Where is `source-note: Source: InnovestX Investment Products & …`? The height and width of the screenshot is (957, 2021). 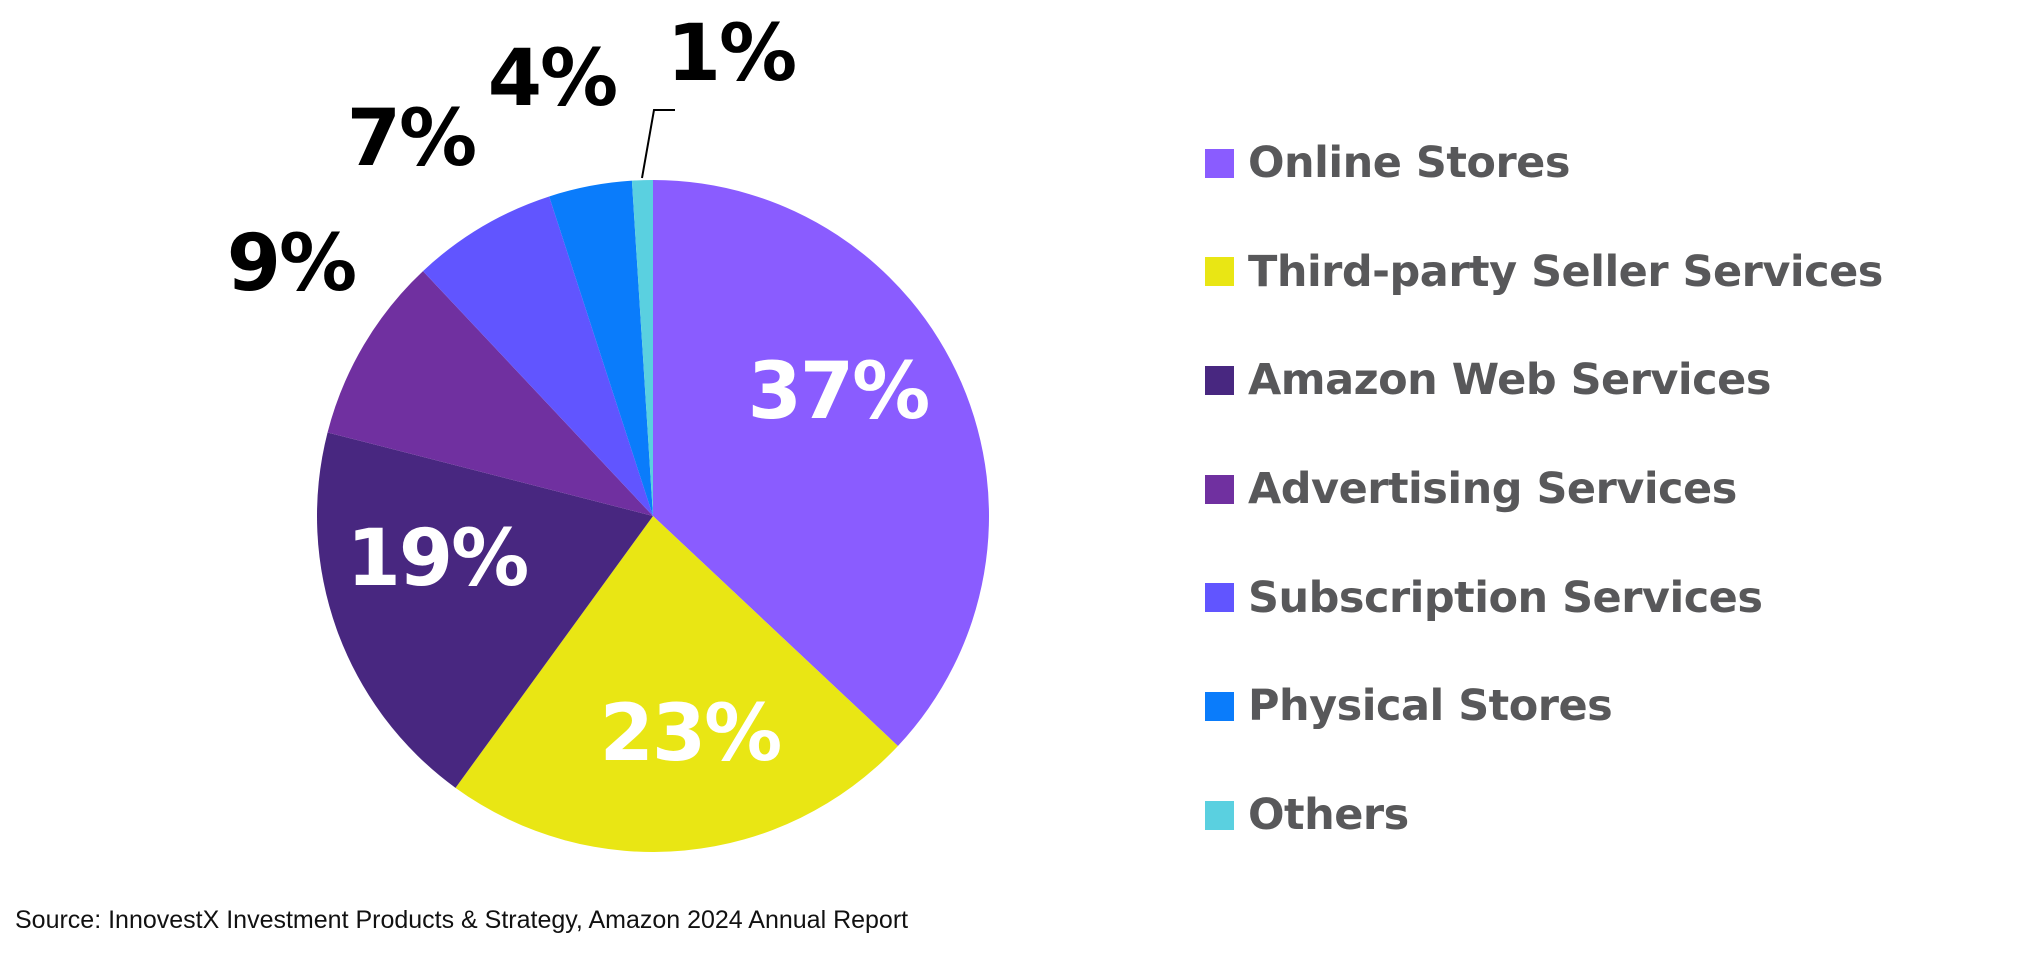 source-note: Source: InnovestX Investment Products & … is located at coordinates (462, 920).